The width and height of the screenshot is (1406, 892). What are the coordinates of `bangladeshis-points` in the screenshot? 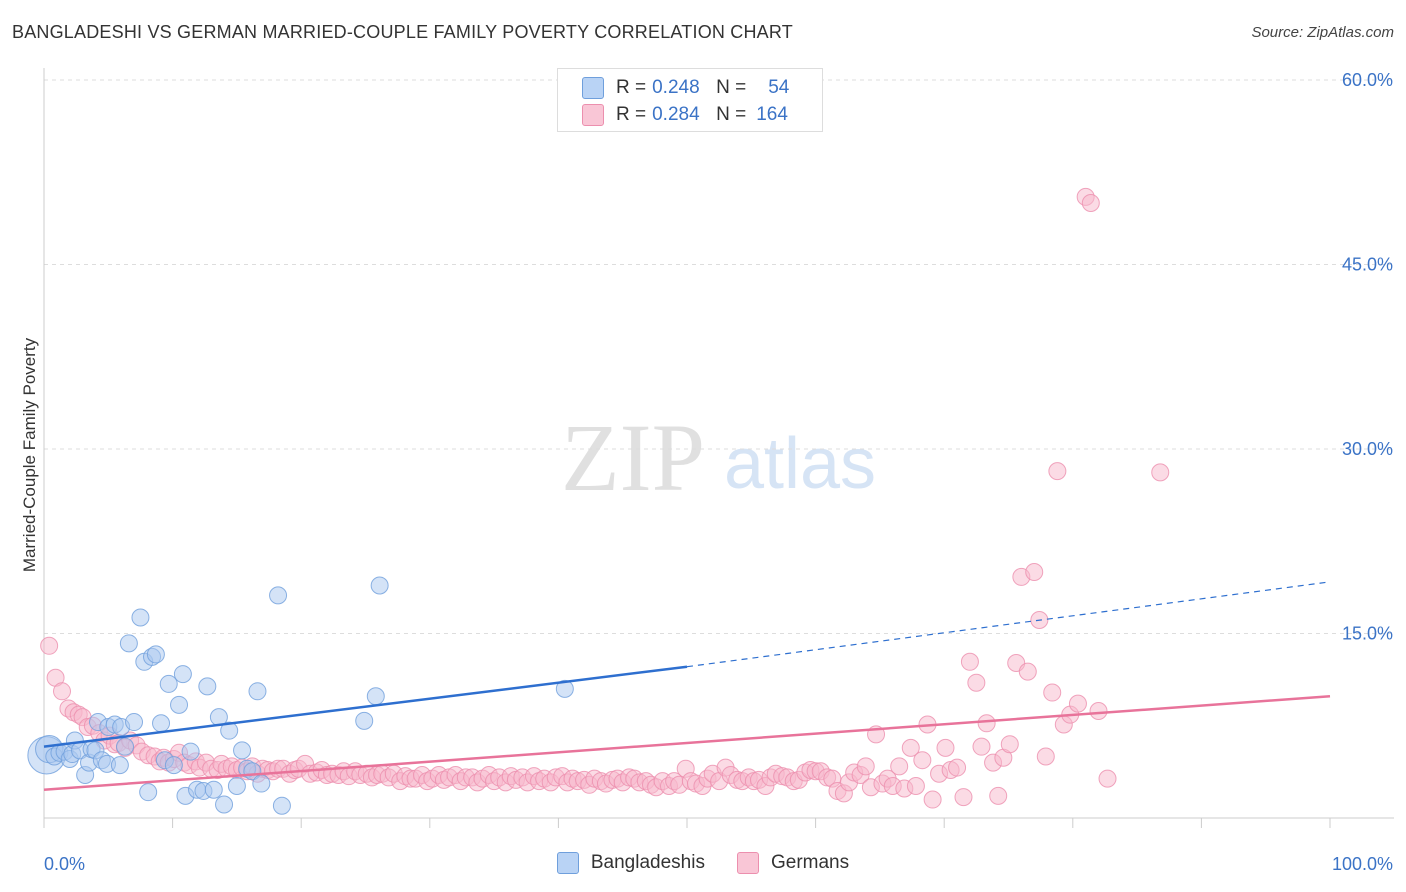 It's located at (300, 695).